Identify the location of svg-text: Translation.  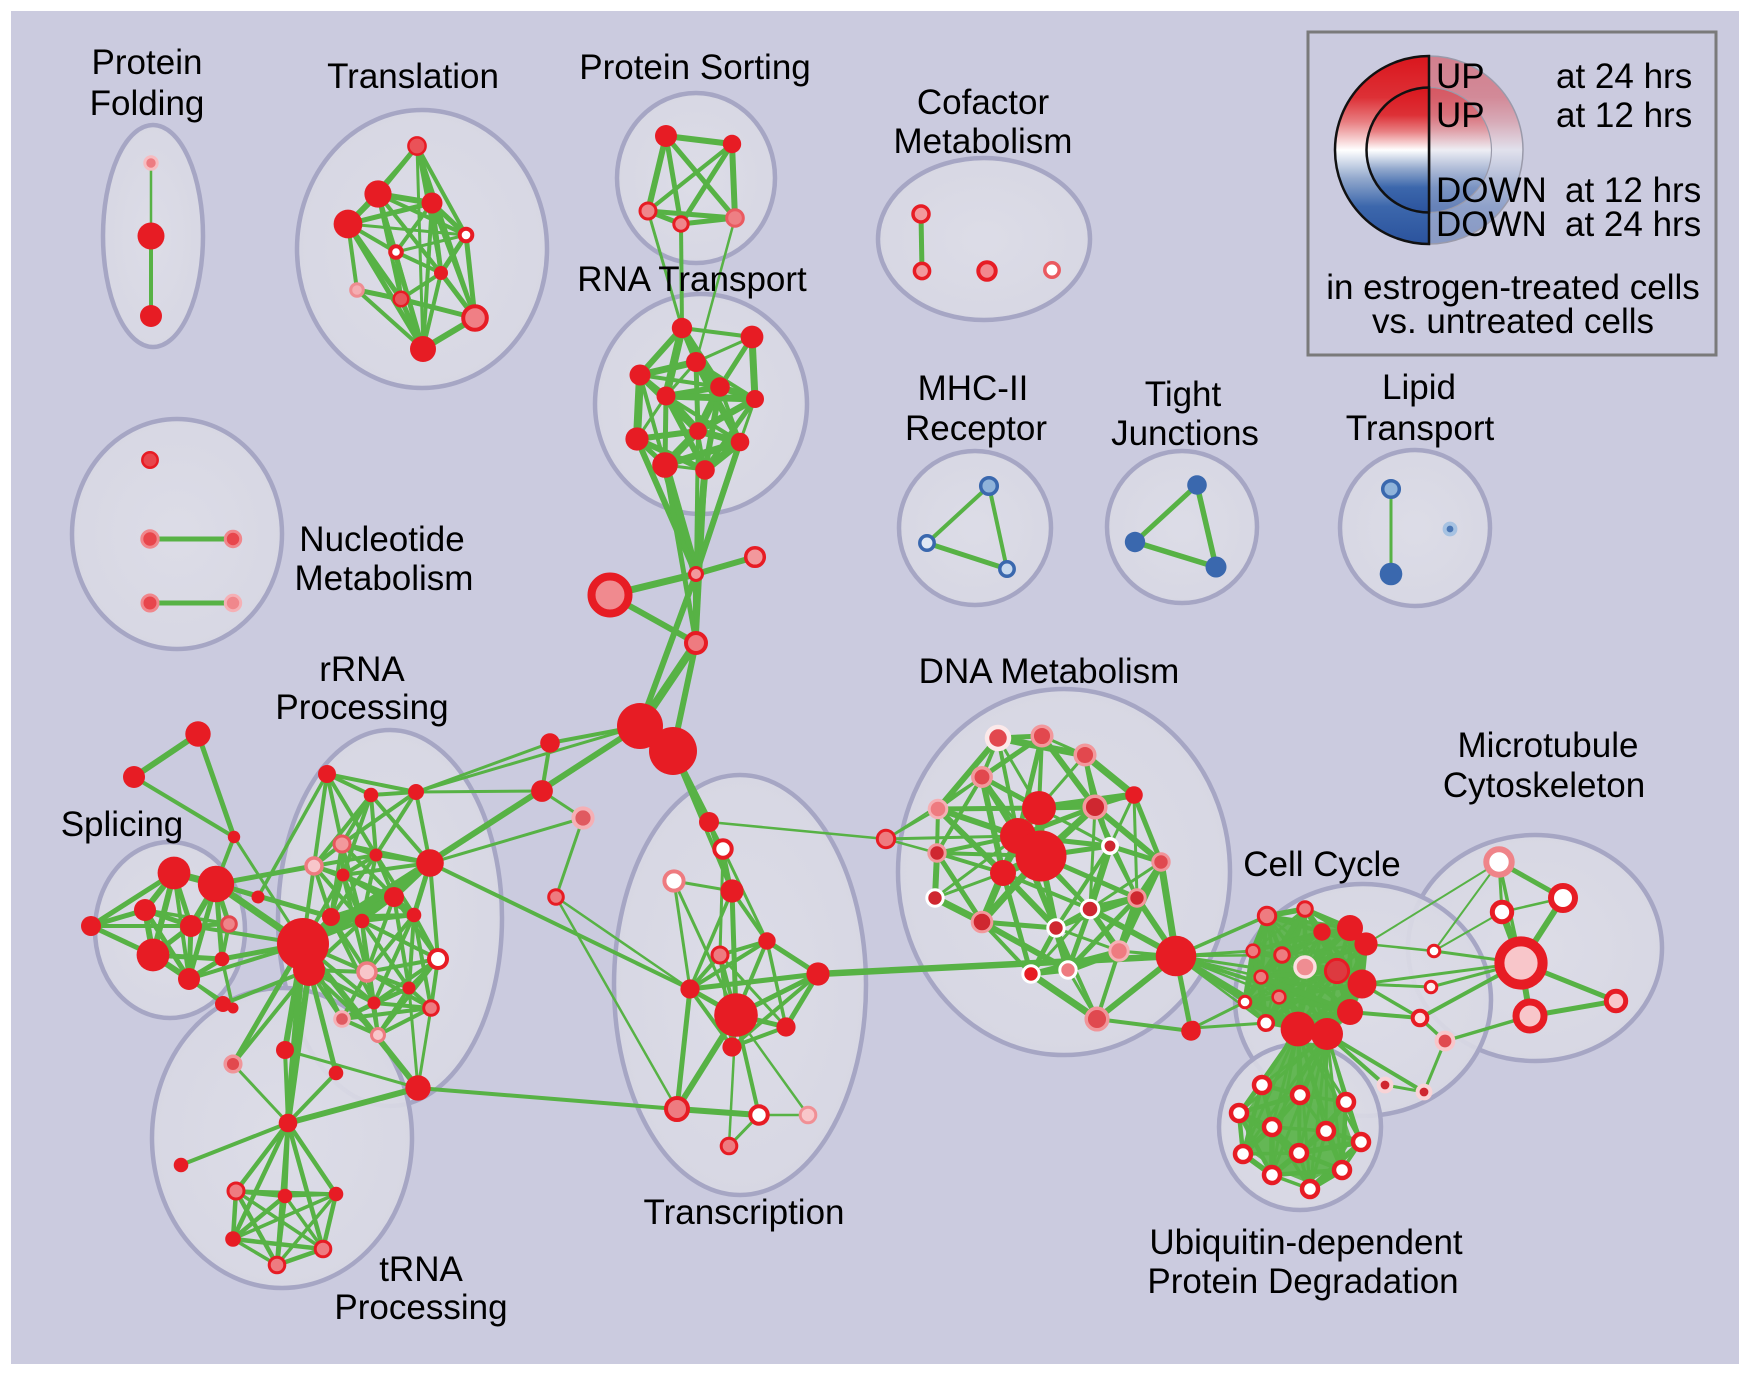
(413, 76).